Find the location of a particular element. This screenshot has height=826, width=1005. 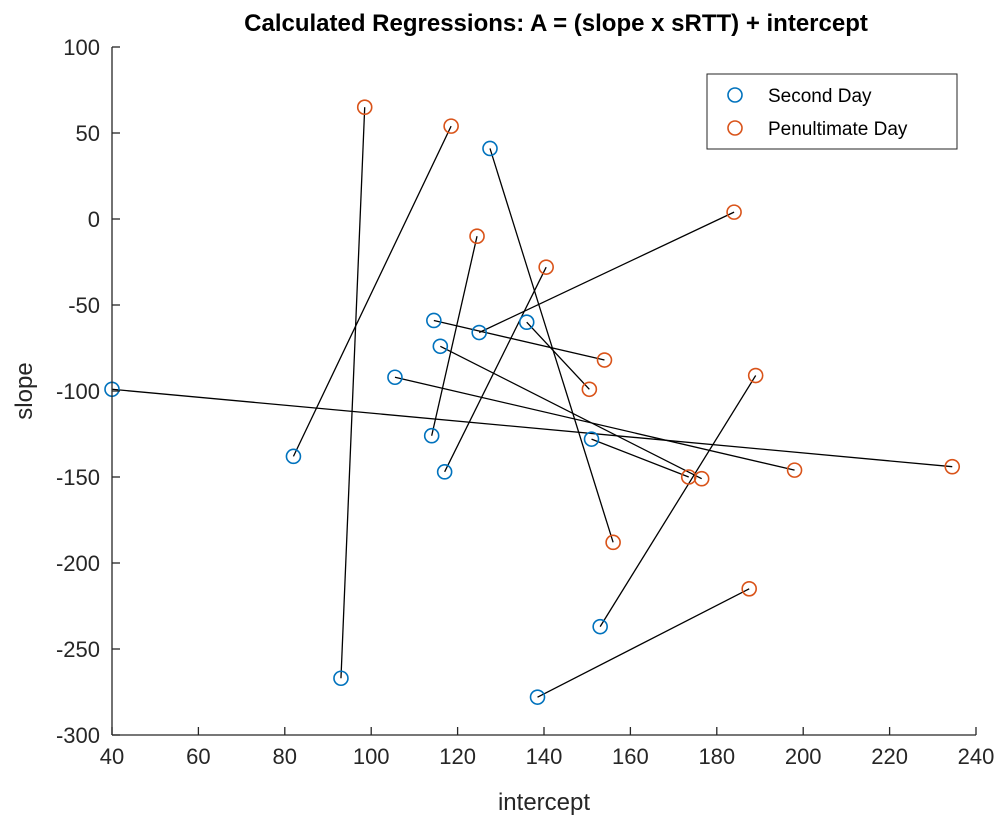

legend: Second Day Penultimate Day is located at coordinates (832, 111).